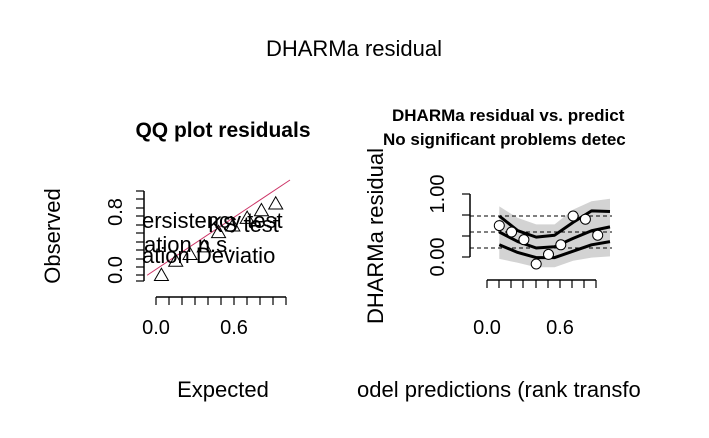 Image resolution: width=709 pixels, height=438 pixels. I want to click on right-edge-cover, so click(694, 250).